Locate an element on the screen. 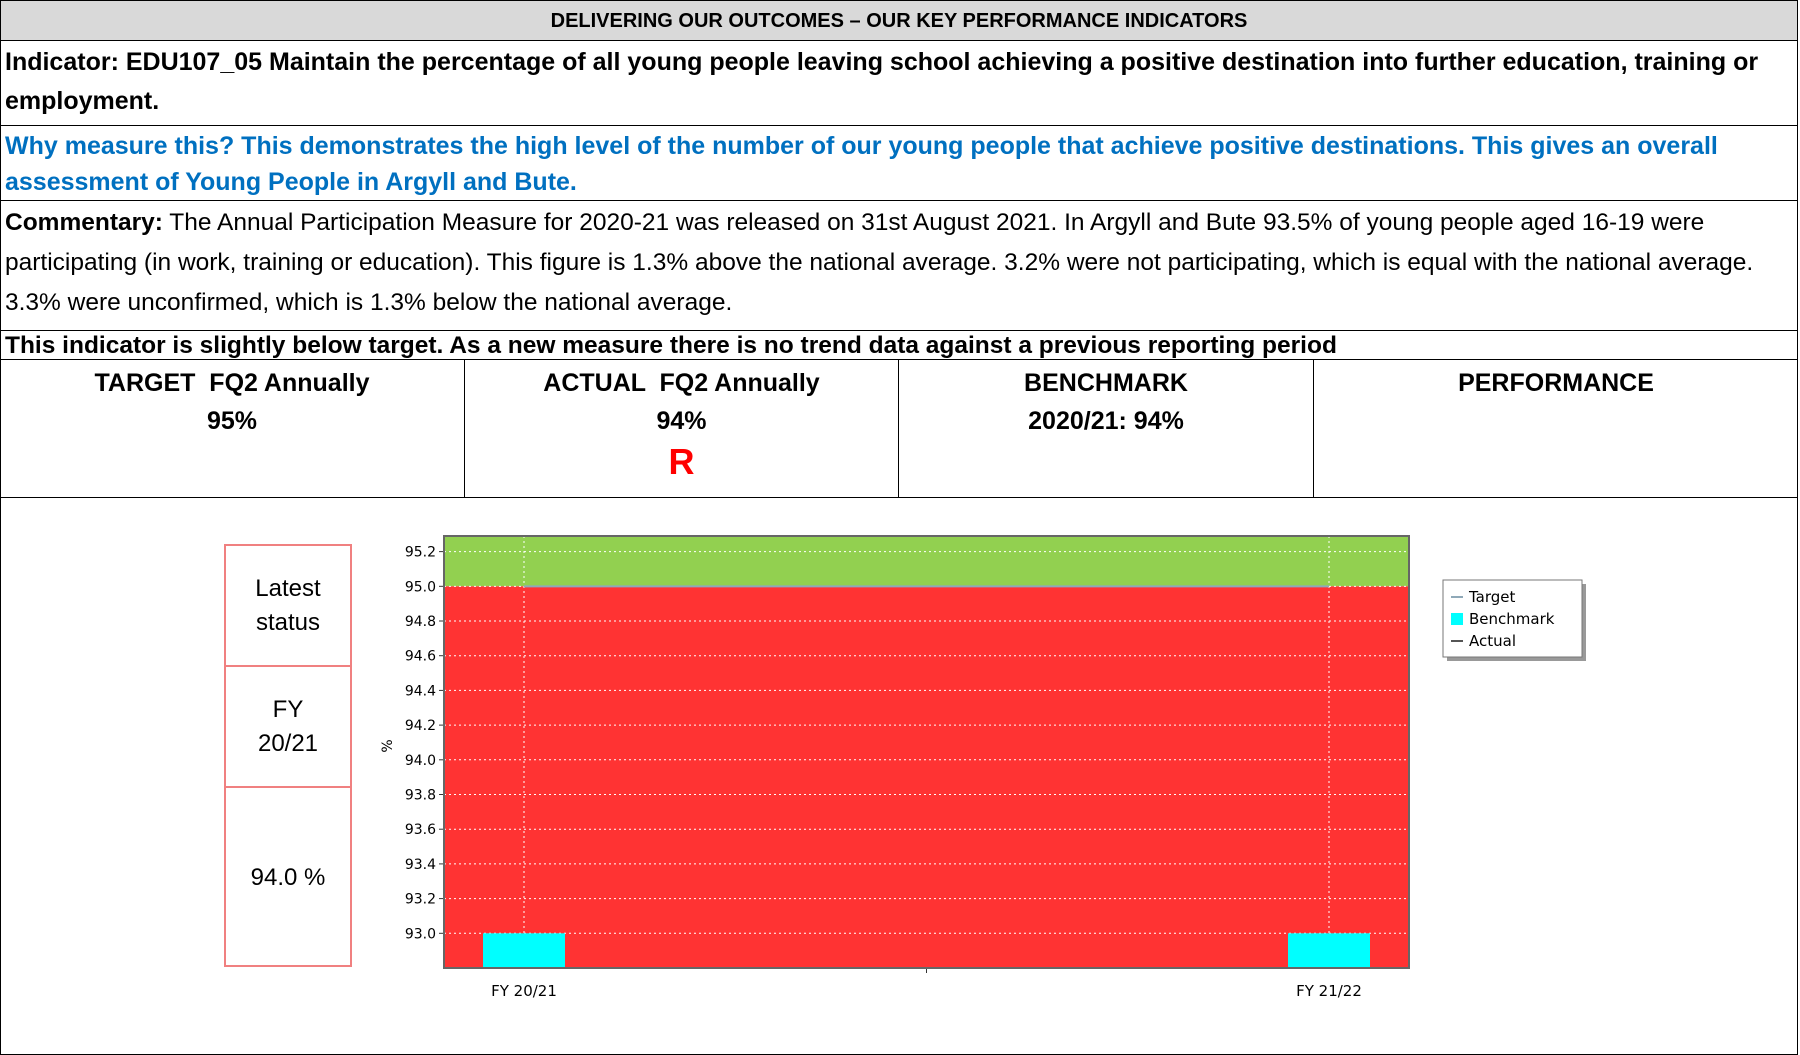 This screenshot has width=1800, height=1055. kpi-actual: ACTUAL FQ2 Annually 94% R is located at coordinates (682, 429).